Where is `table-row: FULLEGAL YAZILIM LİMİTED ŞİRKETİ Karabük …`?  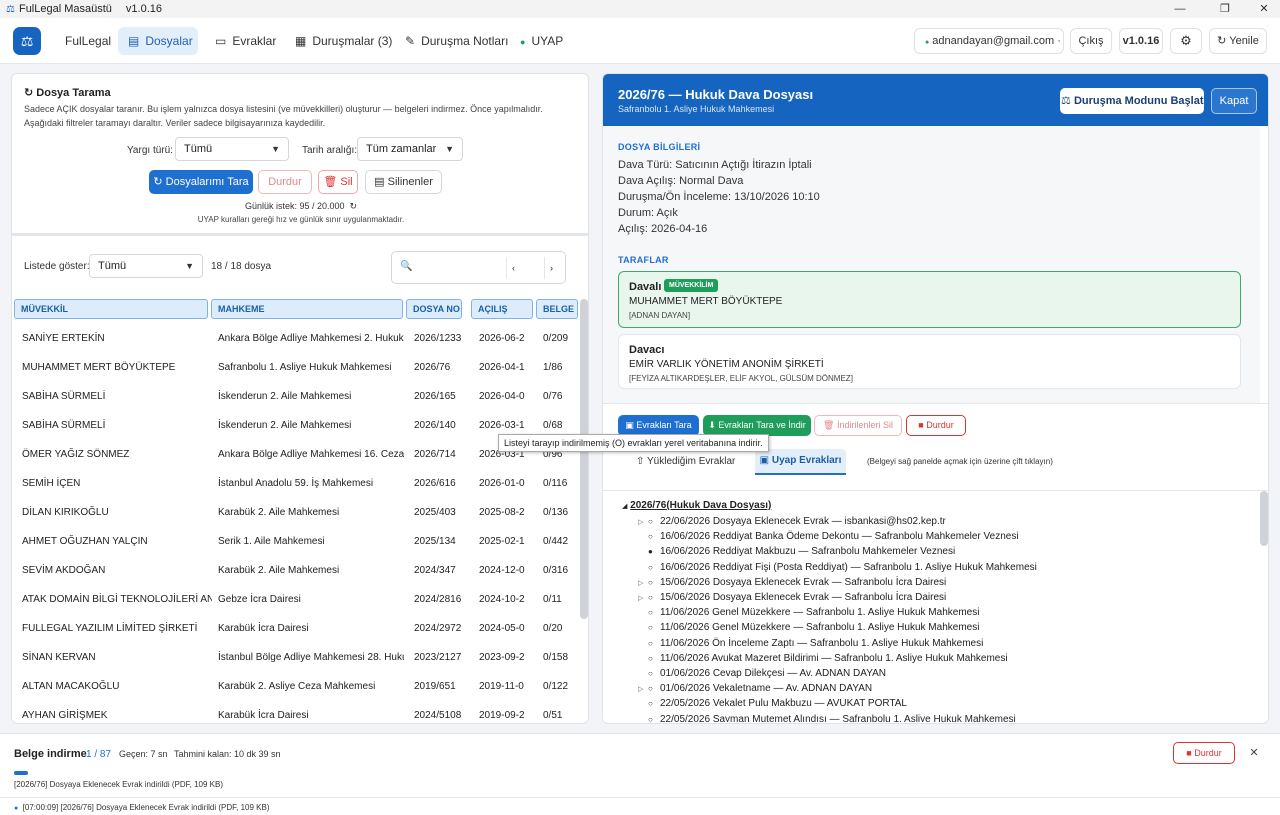 table-row: FULLEGAL YAZILIM LİMİTED ŞİRKETİ Karabük … is located at coordinates (295, 628).